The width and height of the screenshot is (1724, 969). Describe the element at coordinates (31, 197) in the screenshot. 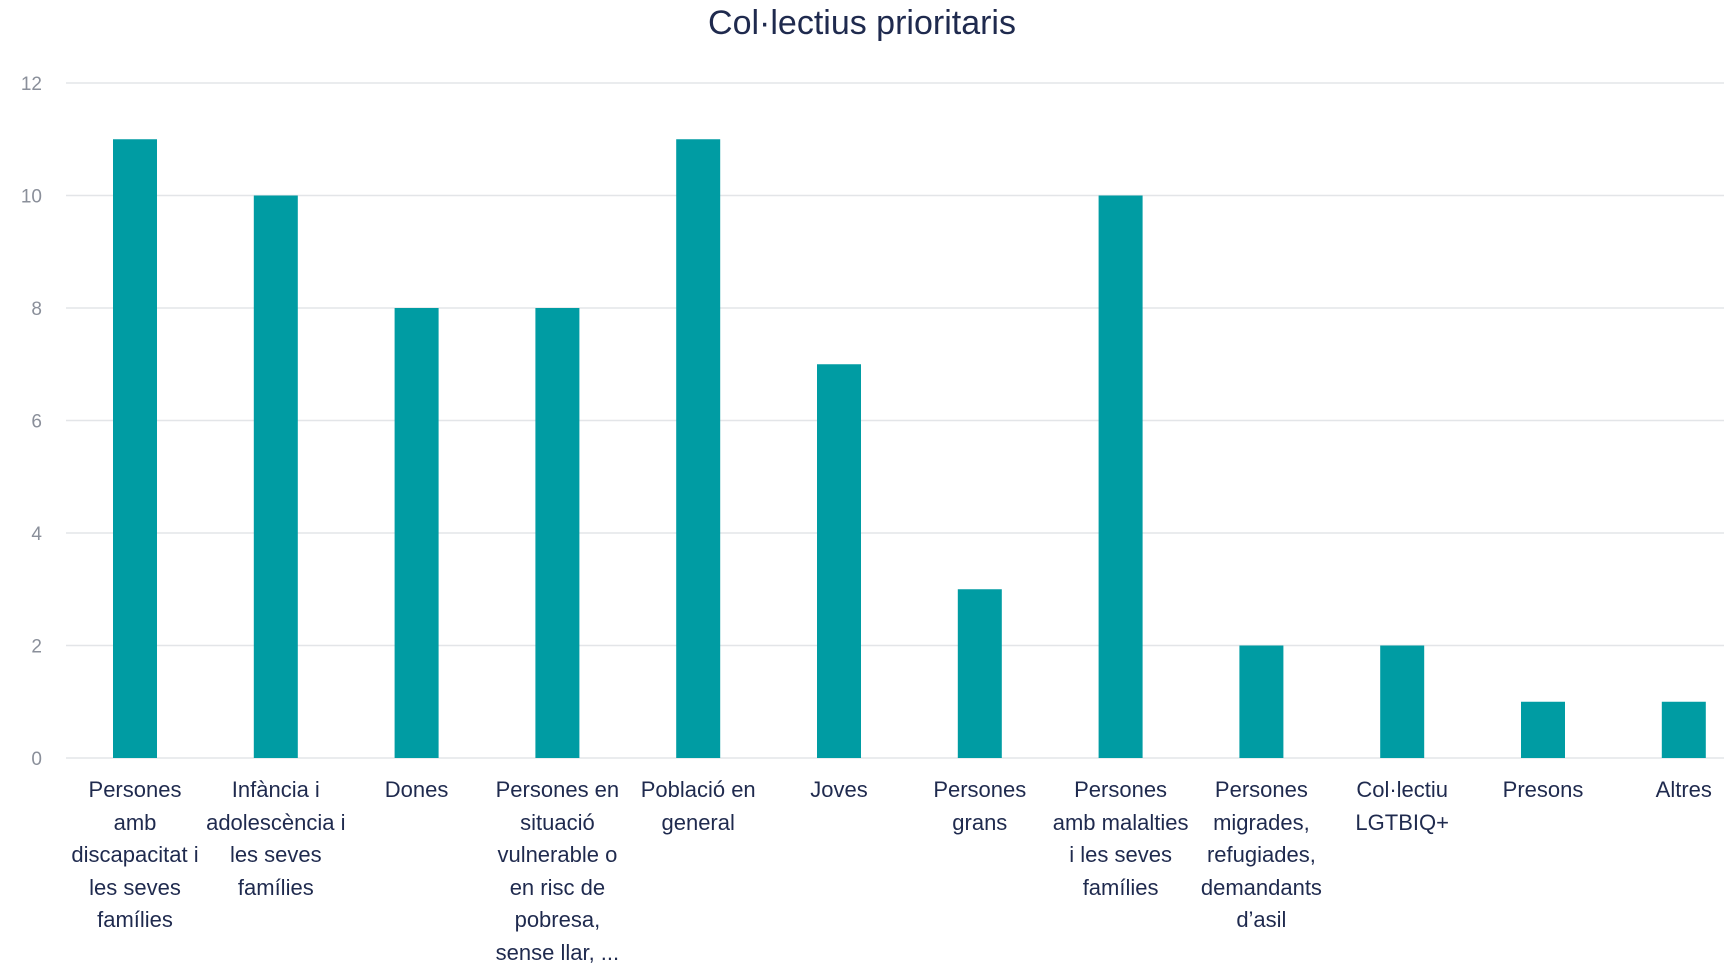

I see `y-tick-label: 10` at that location.